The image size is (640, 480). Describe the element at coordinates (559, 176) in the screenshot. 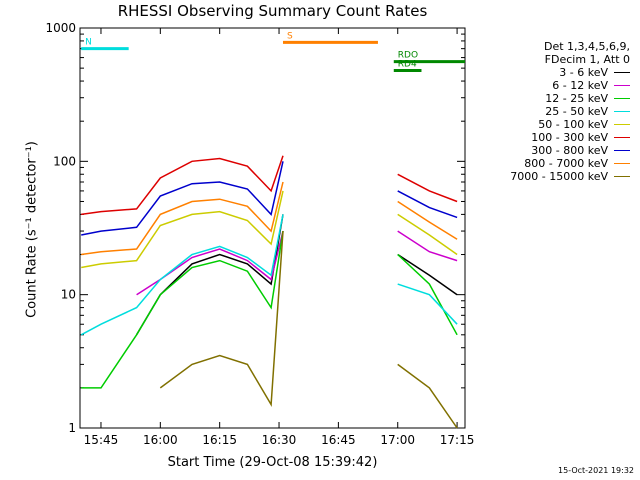

I see `legend-label: 7000 - 15000 keV` at that location.